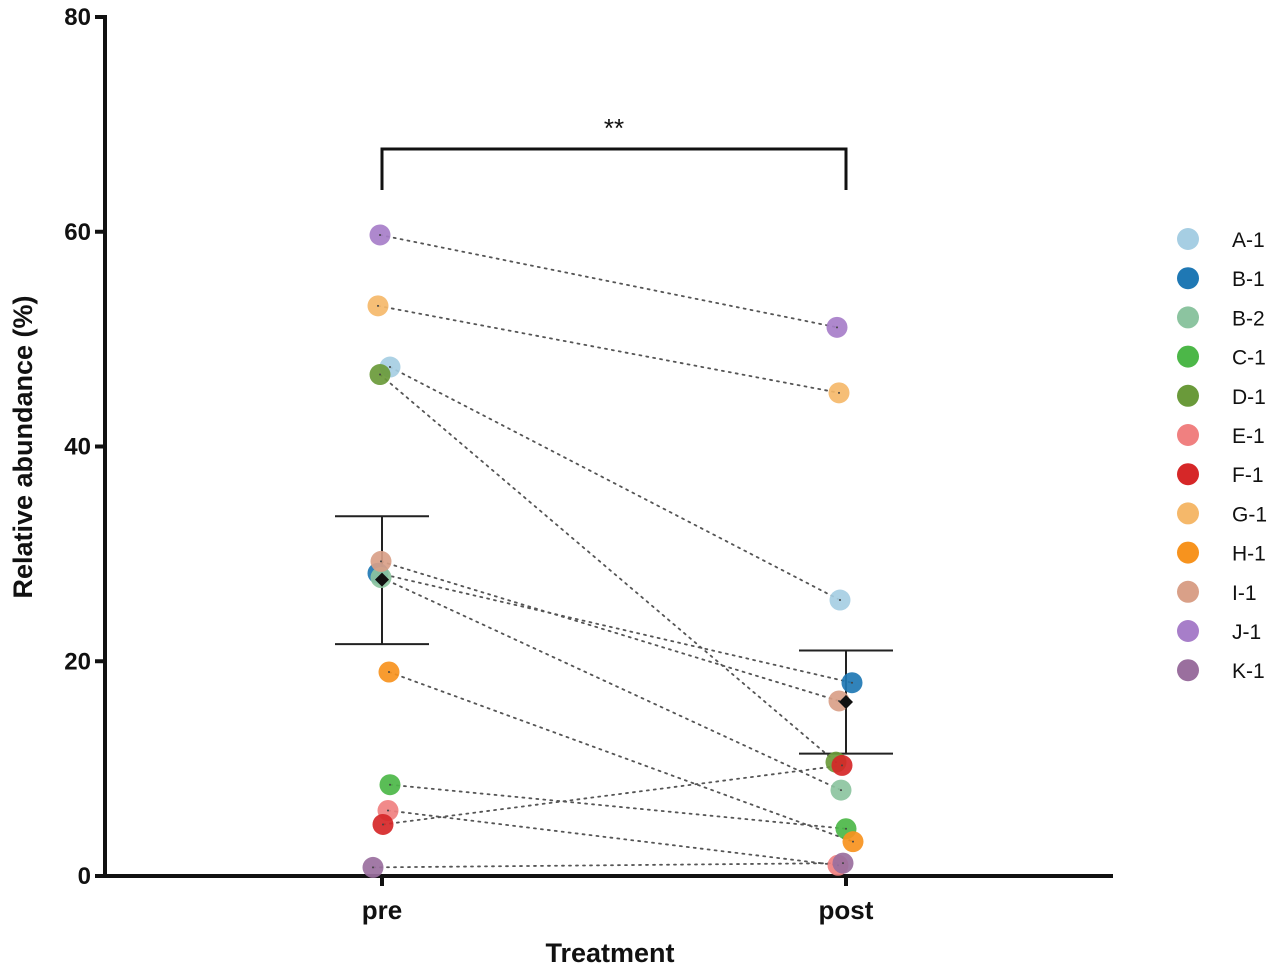  Describe the element at coordinates (614, 168) in the screenshot. I see `significance-bracket-line` at that location.